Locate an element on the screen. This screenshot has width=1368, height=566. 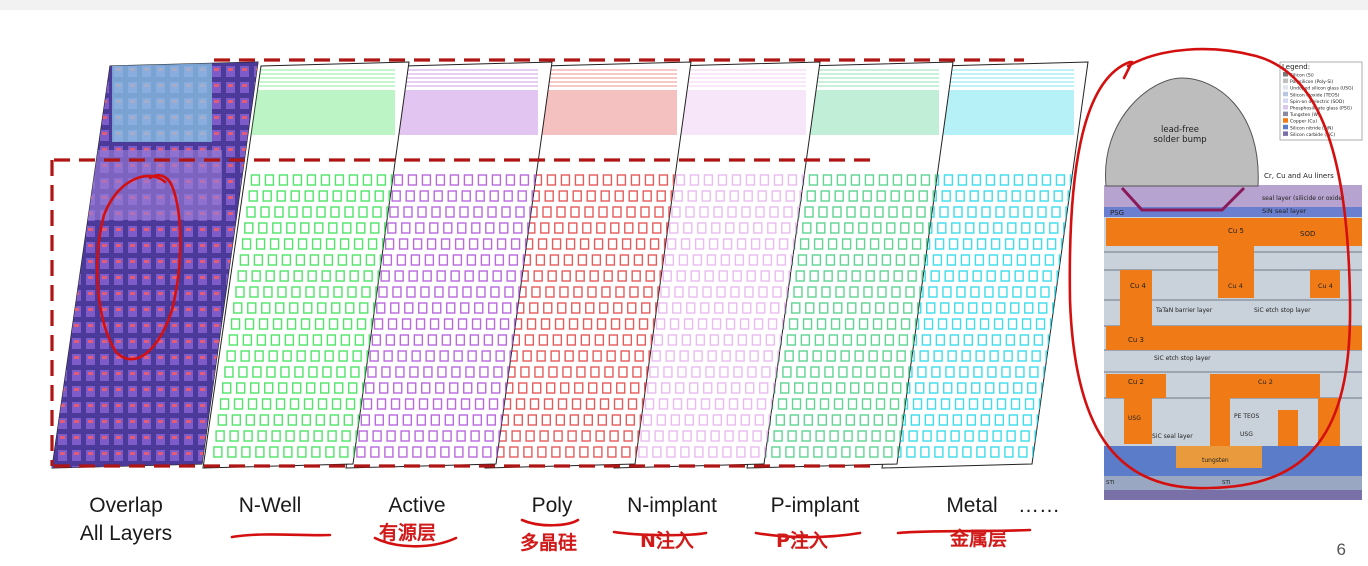
layer-panel-active is located at coordinates (449, 265).